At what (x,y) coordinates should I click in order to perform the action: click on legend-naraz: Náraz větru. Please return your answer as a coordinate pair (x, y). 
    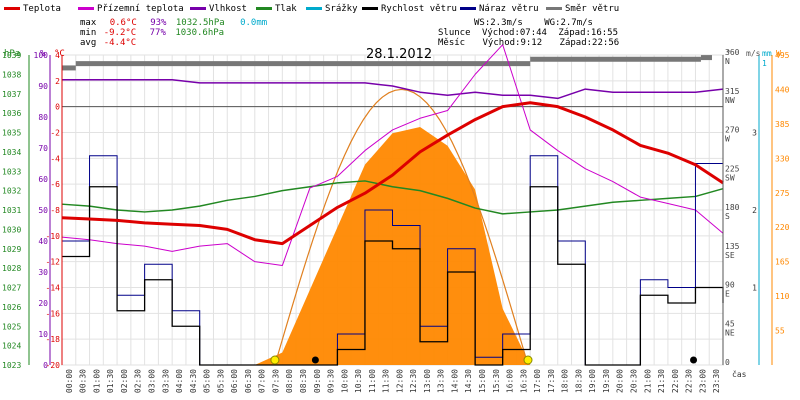
    Looking at the image, I should click on (499, 9).